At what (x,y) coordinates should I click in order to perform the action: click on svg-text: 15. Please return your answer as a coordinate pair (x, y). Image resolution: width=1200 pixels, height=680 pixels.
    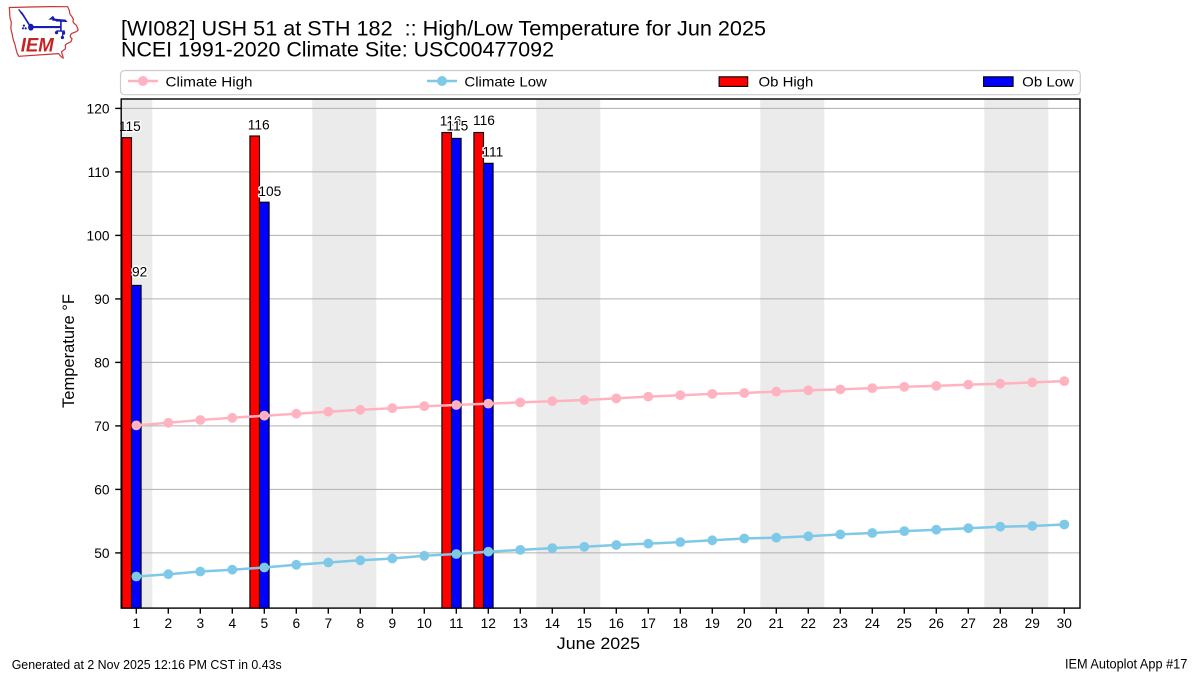
    Looking at the image, I should click on (585, 623).